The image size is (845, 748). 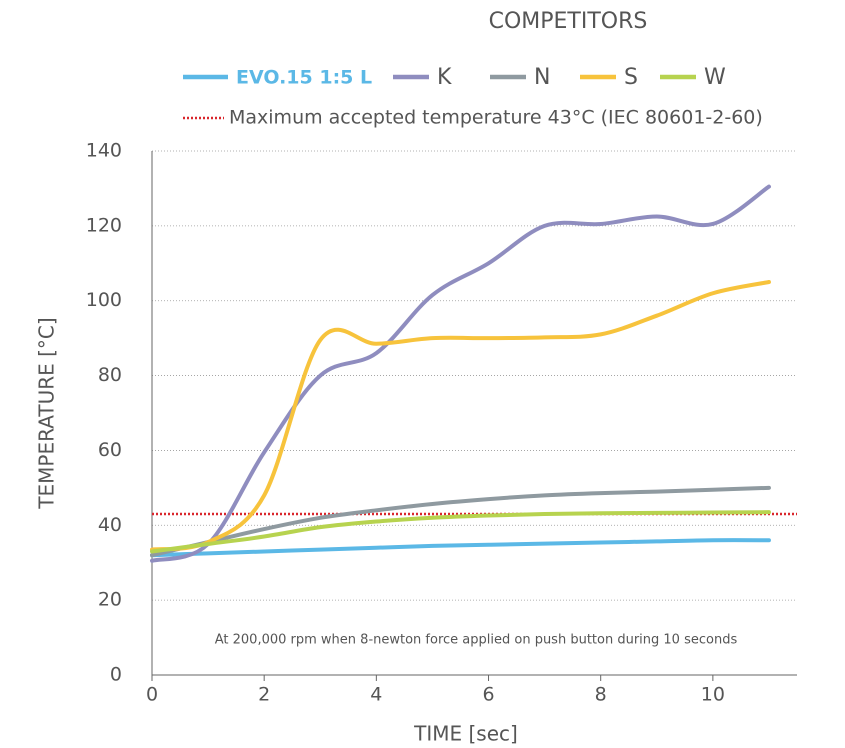 What do you see at coordinates (264, 695) in the screenshot?
I see `x-tick-label: 2` at bounding box center [264, 695].